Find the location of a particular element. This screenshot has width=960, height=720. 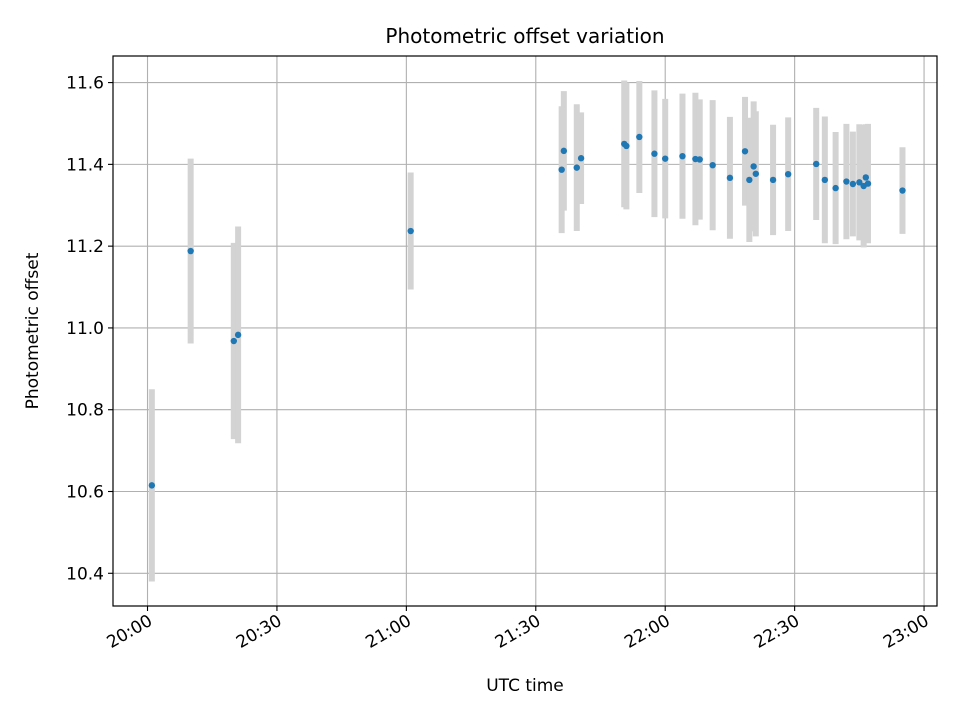

y-tick-label: 11.2 is located at coordinates (85, 247).